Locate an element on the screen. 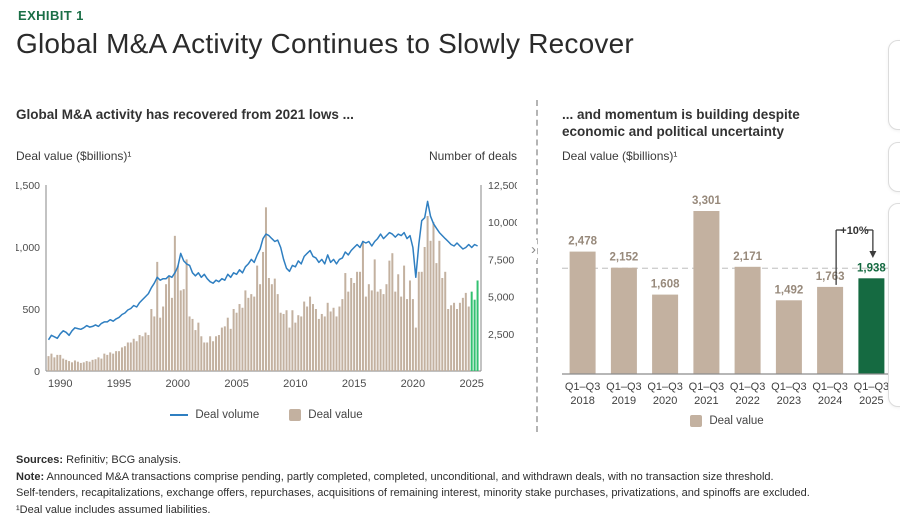  svg-text: 3,301 is located at coordinates (706, 201).